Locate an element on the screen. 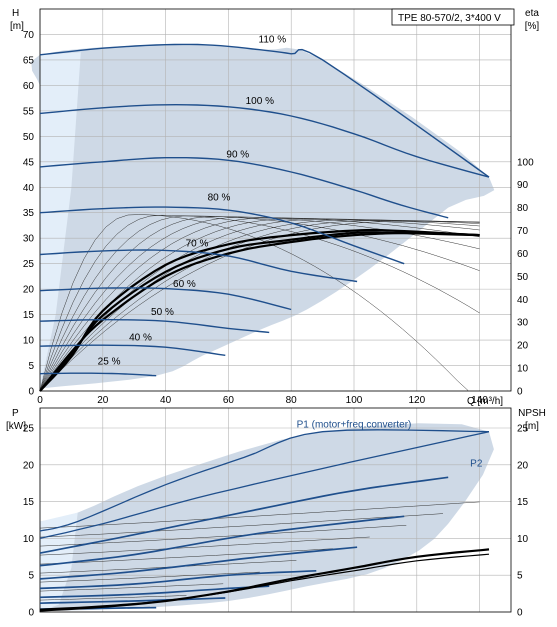 The image size is (557, 627). y-tick-label: 0 is located at coordinates (31, 392).